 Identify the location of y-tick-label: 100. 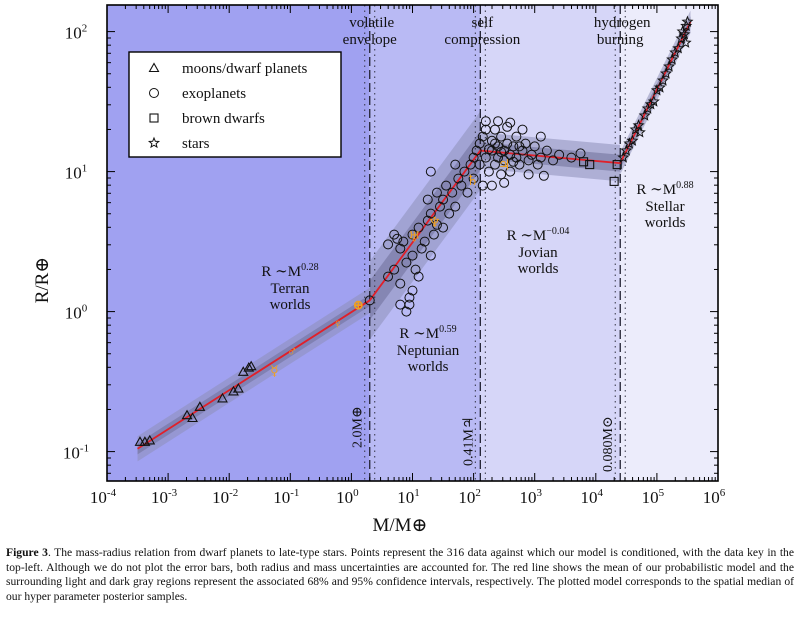
(76, 313).